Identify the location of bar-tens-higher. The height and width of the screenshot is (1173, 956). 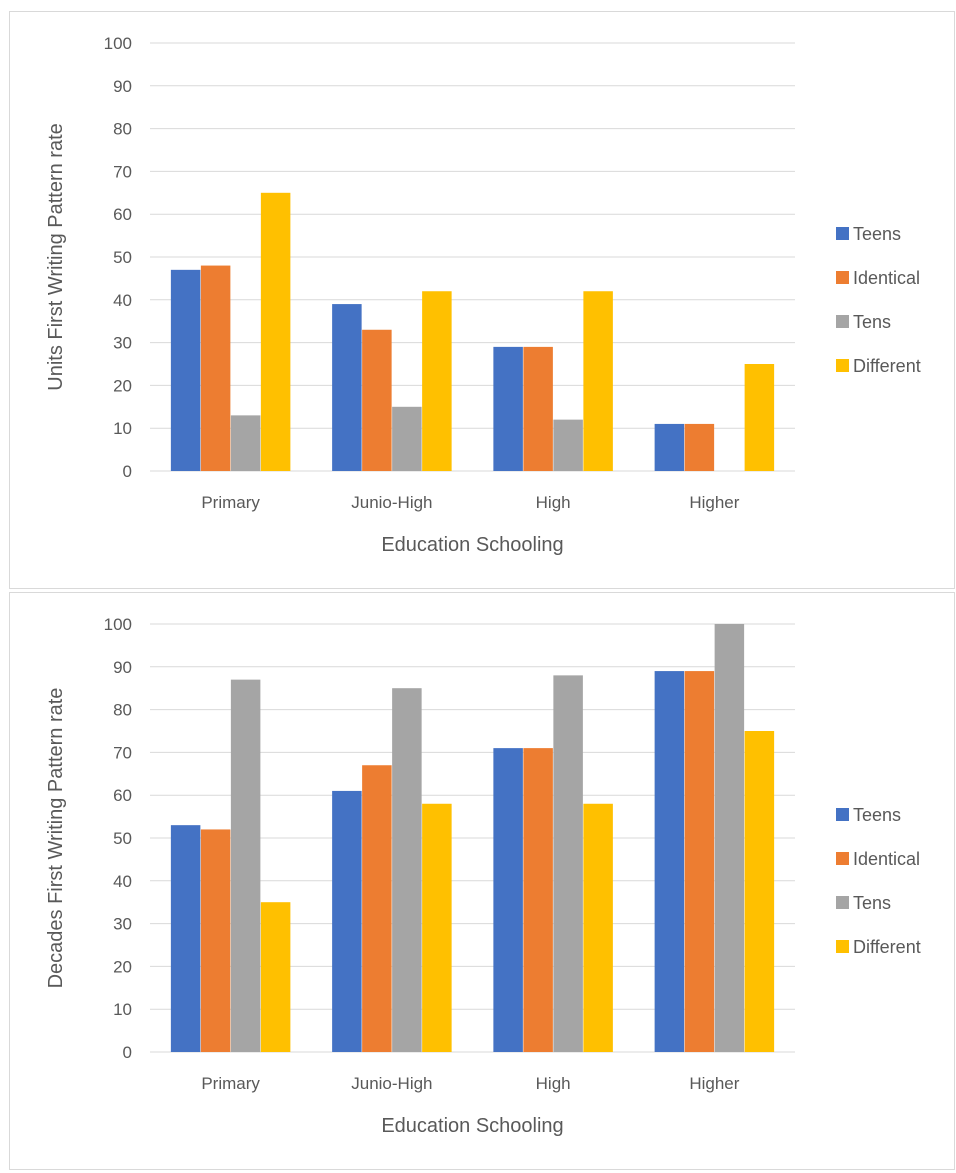
(729, 838).